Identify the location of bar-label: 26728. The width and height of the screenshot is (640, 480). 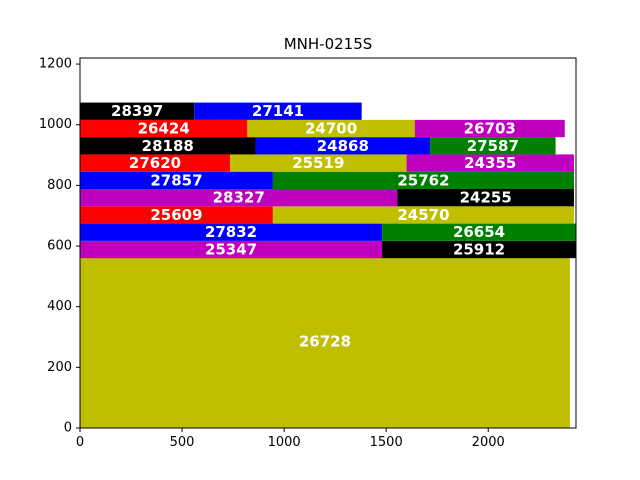
(325, 342).